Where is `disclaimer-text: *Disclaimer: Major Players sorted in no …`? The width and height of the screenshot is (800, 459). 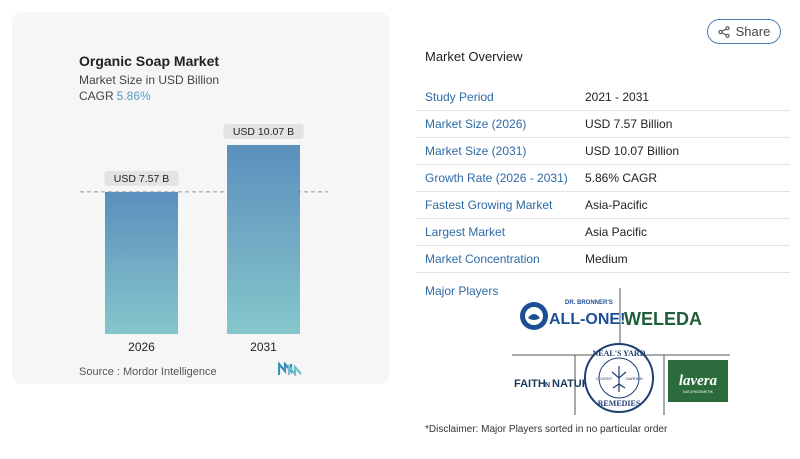
disclaimer-text: *Disclaimer: Major Players sorted in no … is located at coordinates (546, 429).